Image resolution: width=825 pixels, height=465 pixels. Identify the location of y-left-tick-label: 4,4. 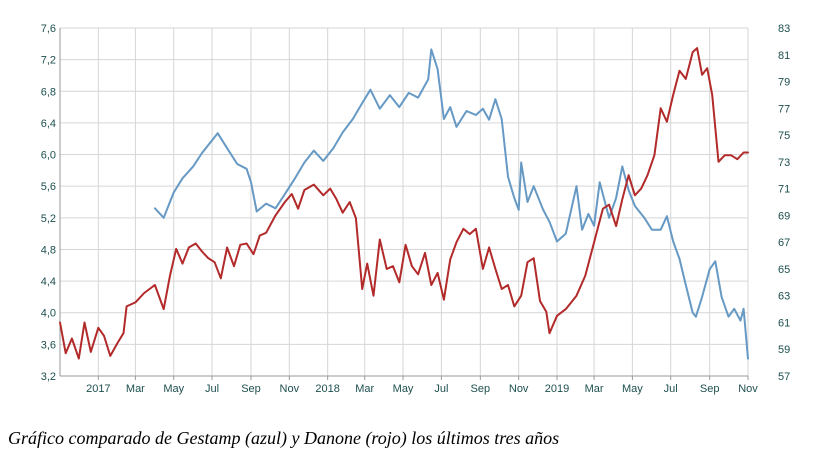
(48, 282).